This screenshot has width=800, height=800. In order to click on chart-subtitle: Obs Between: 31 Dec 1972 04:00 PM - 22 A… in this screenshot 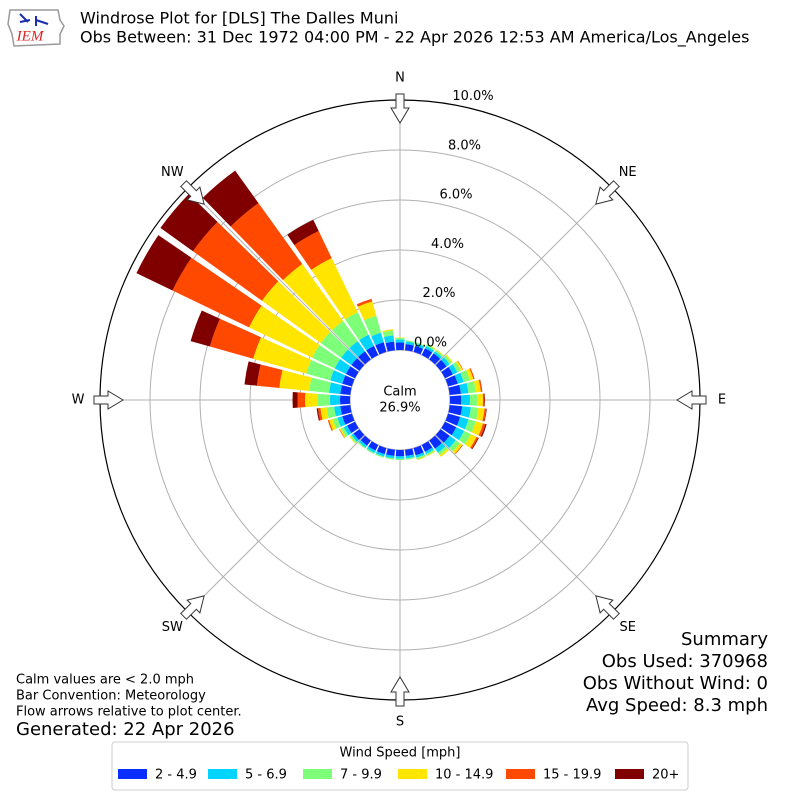, I will do `click(414, 38)`.